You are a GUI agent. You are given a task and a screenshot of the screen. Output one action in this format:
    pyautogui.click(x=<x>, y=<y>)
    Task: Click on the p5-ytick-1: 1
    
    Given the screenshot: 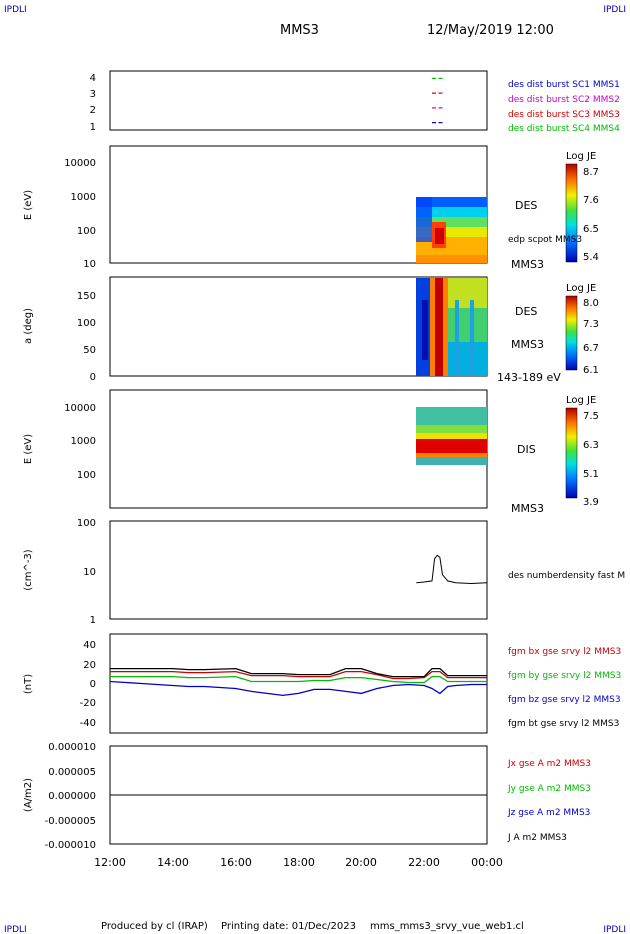 What is the action you would take?
    pyautogui.click(x=93, y=620)
    